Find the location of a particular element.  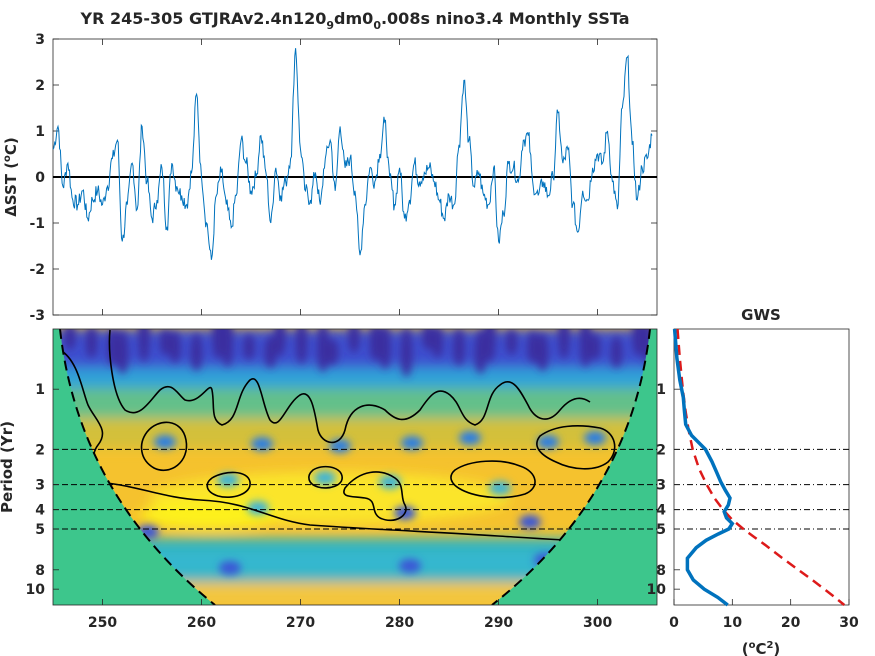

title-mid: dm0 is located at coordinates (353, 18).